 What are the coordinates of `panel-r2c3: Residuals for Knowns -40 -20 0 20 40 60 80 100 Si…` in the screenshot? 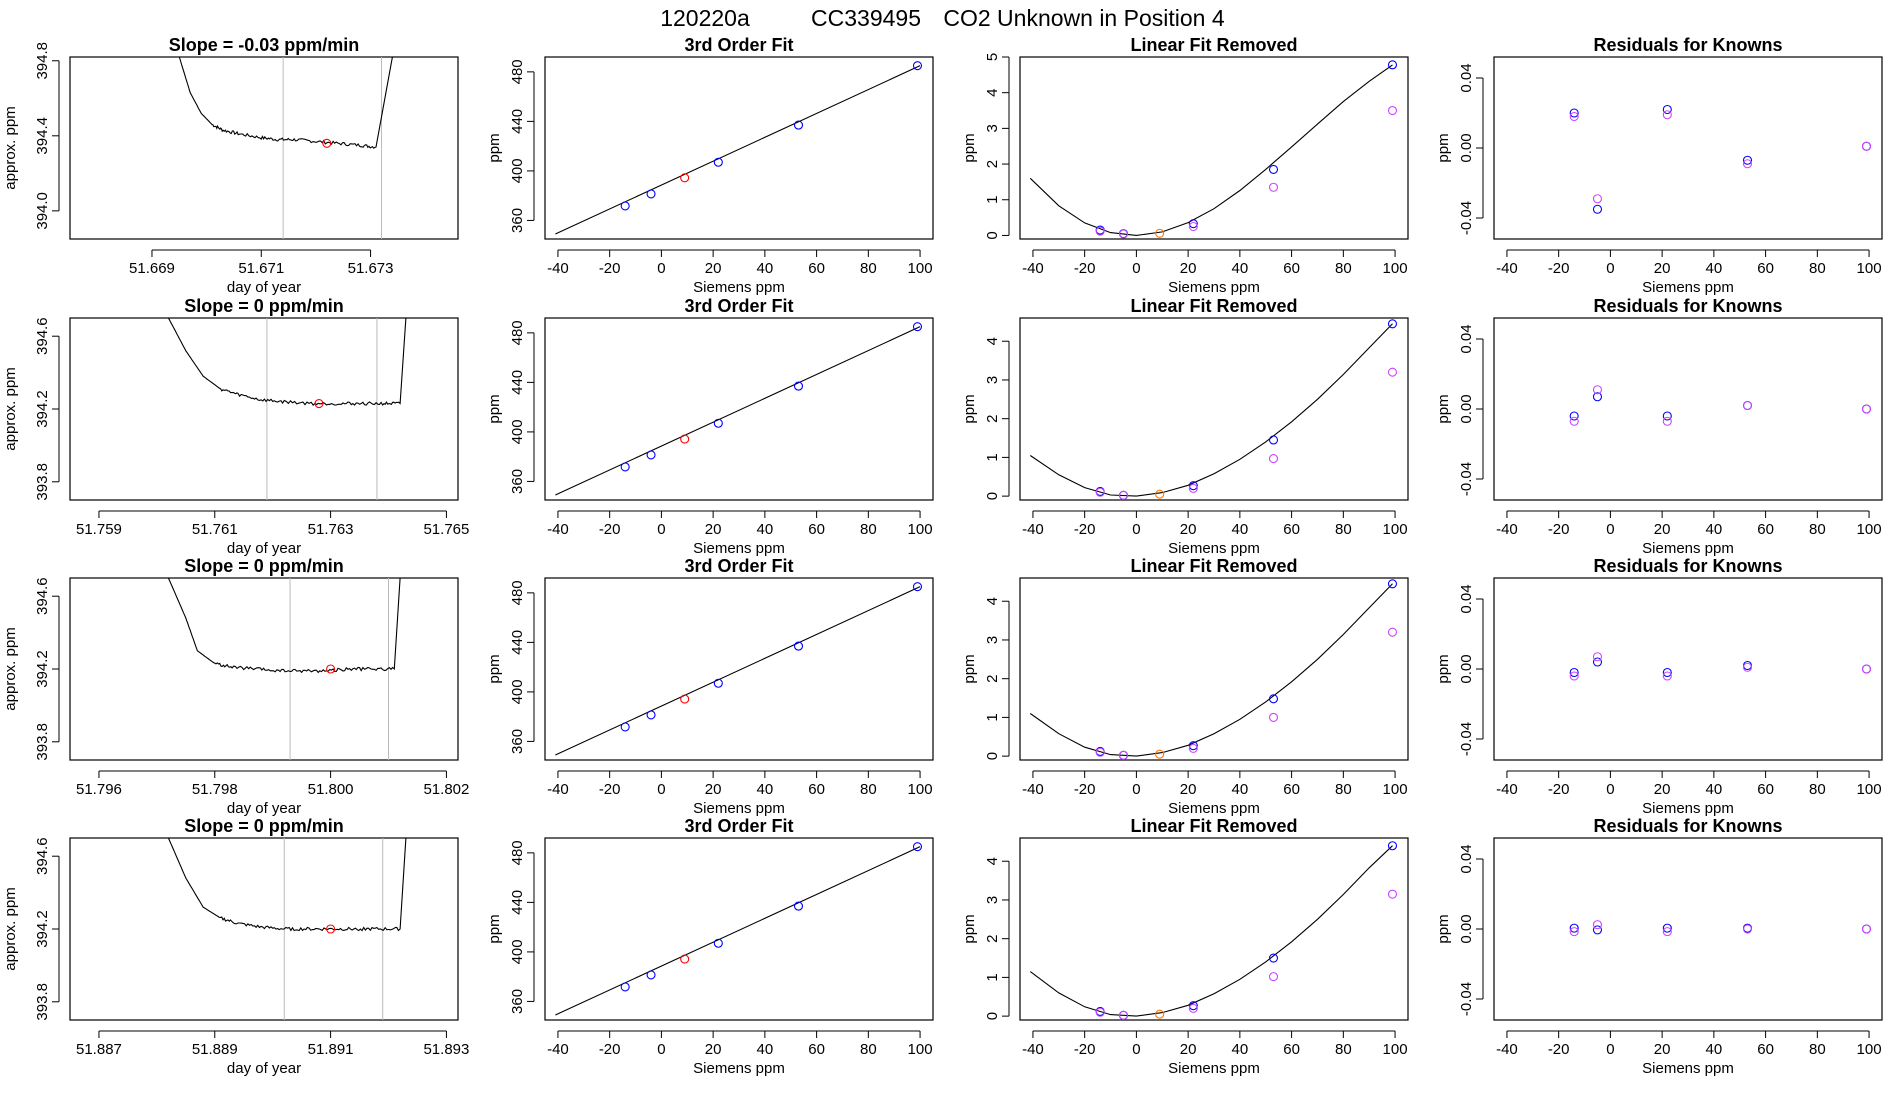 It's located at (1659, 686).